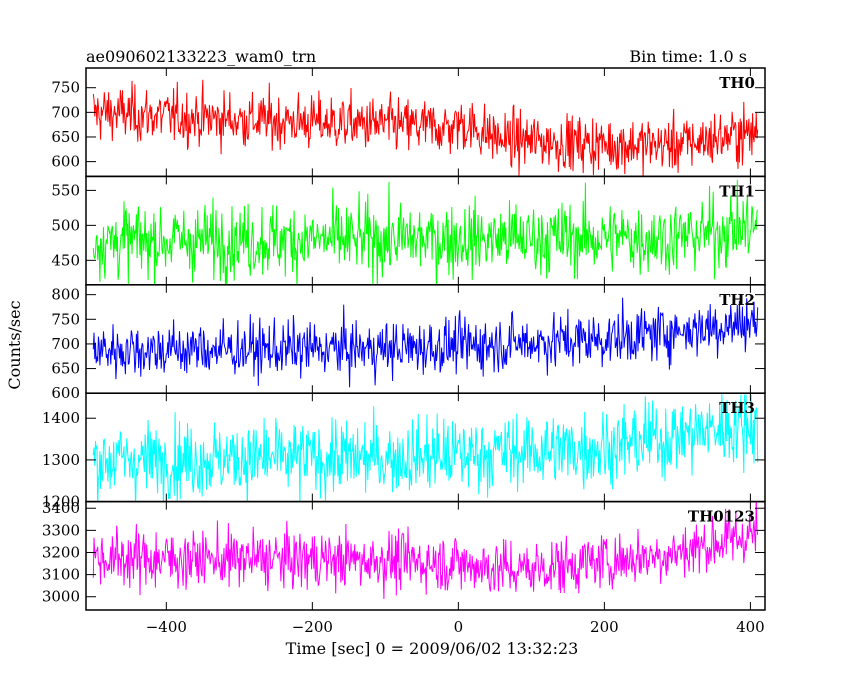  I want to click on y-tick-label: 3100, so click(61, 575).